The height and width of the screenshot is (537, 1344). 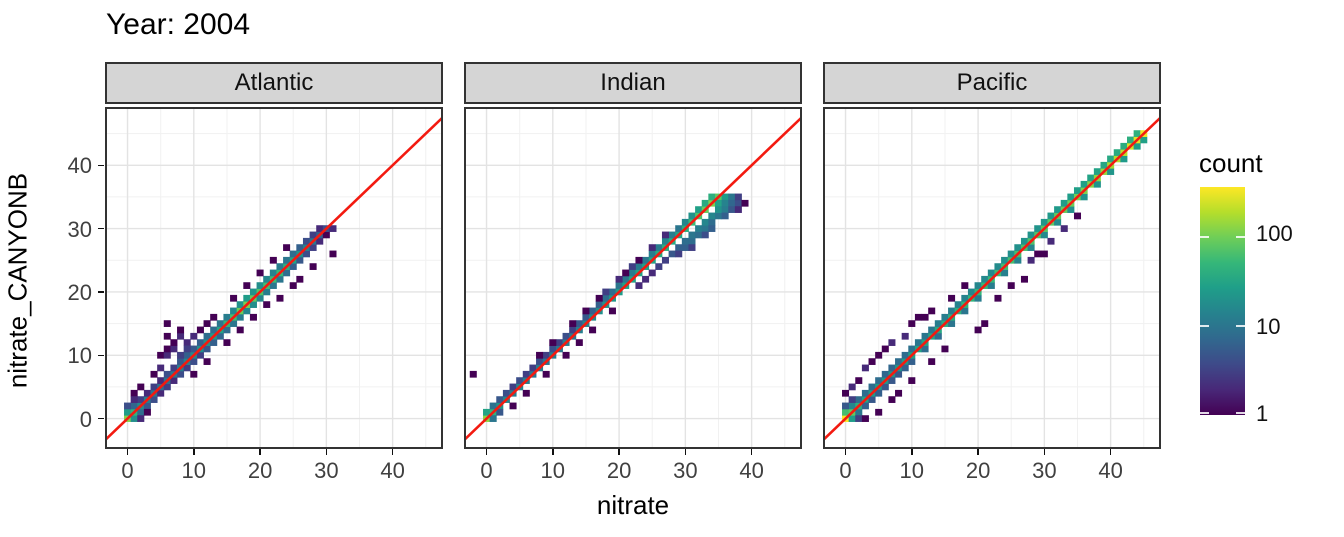 What do you see at coordinates (978, 470) in the screenshot?
I see `x-axis-tick-label: 20` at bounding box center [978, 470].